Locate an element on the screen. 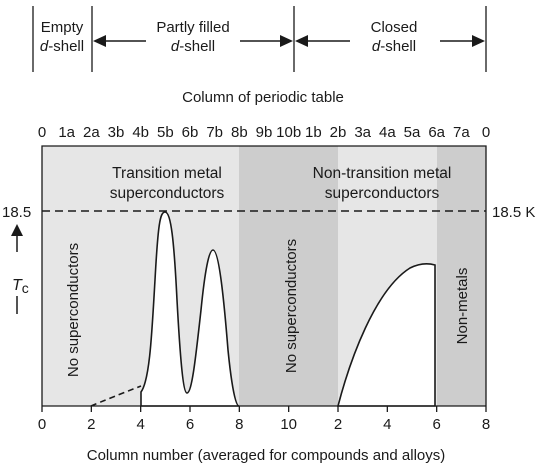 The image size is (549, 468). closed-arrow-left-head is located at coordinates (301, 41).